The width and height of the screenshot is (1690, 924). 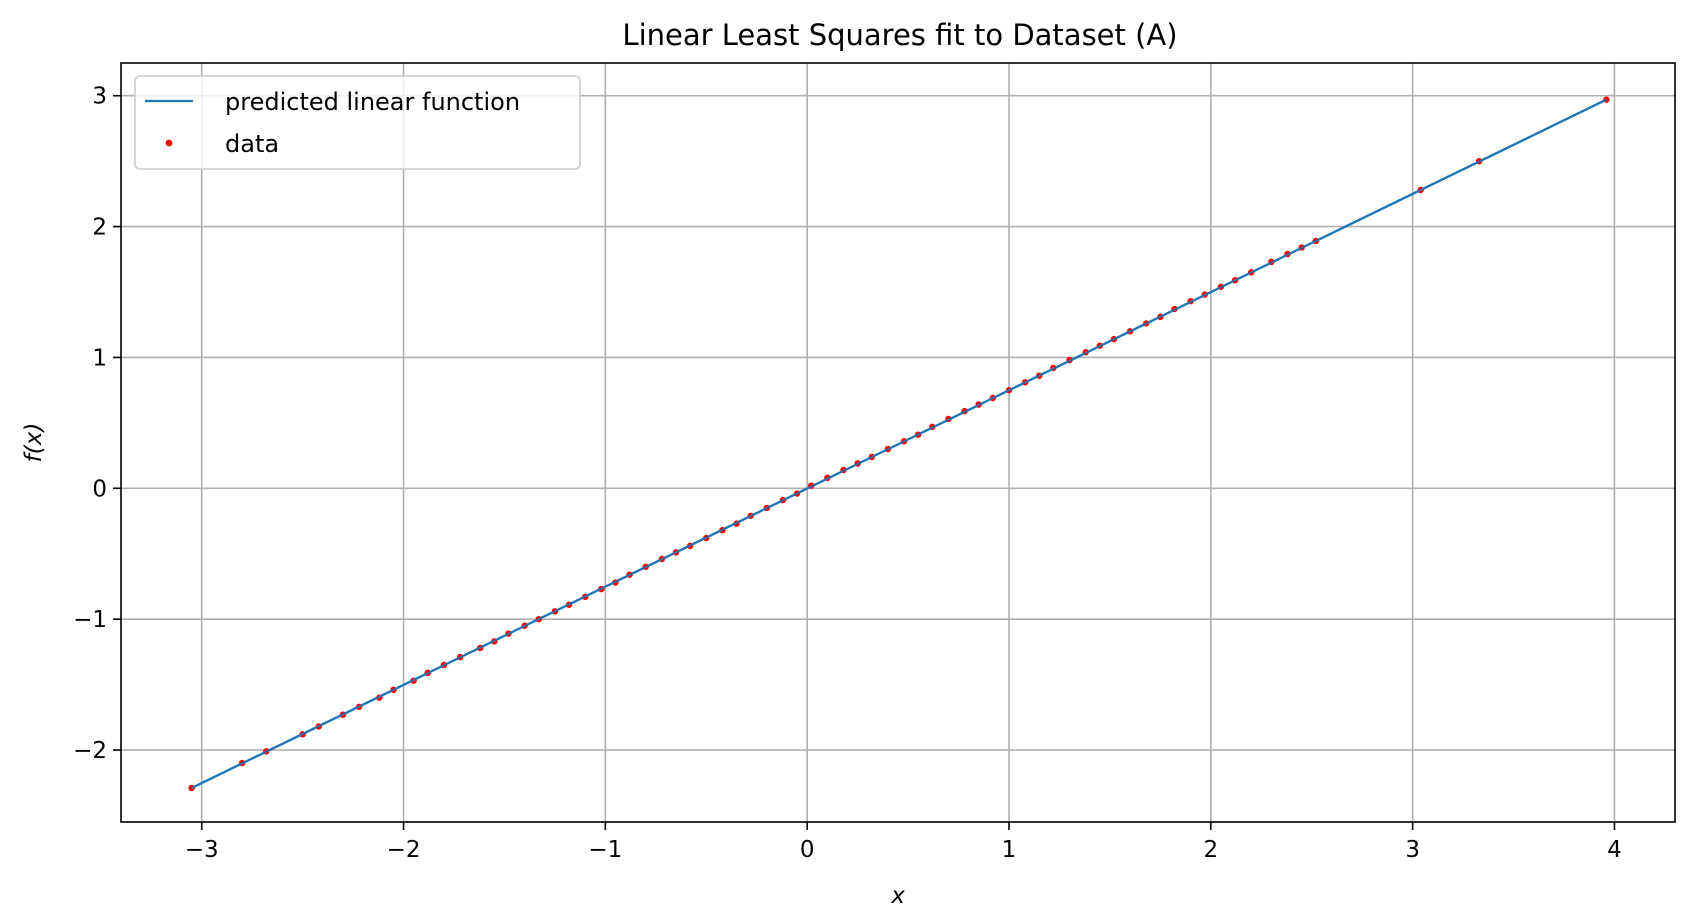 What do you see at coordinates (202, 850) in the screenshot?
I see `x-tick-label: −3` at bounding box center [202, 850].